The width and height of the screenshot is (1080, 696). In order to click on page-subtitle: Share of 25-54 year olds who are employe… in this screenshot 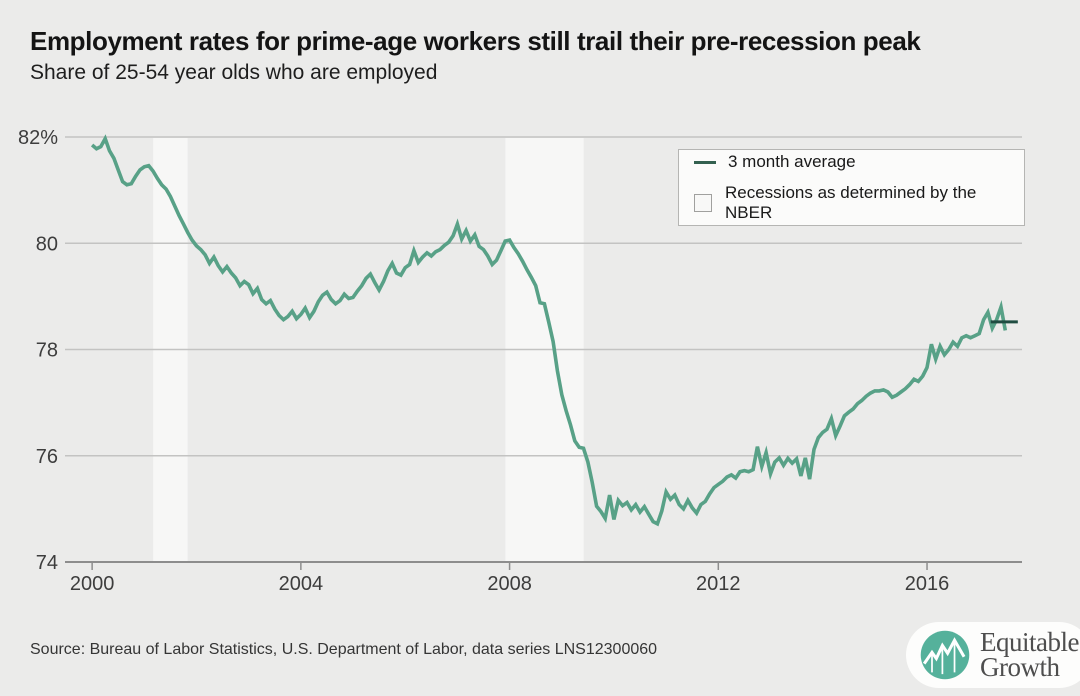, I will do `click(234, 72)`.